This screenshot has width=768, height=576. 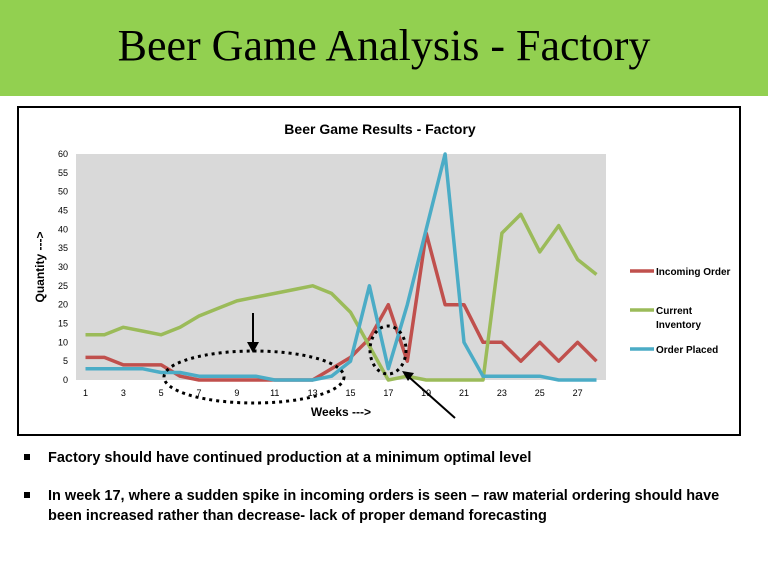 I want to click on y-tick-label: 30, so click(x=63, y=267).